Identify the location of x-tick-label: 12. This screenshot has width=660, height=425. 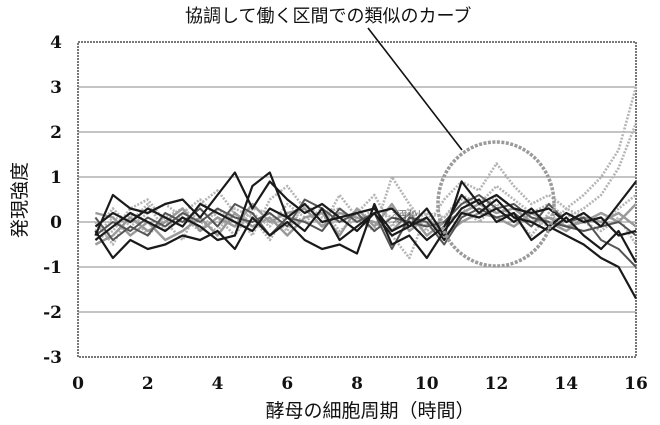
(497, 384).